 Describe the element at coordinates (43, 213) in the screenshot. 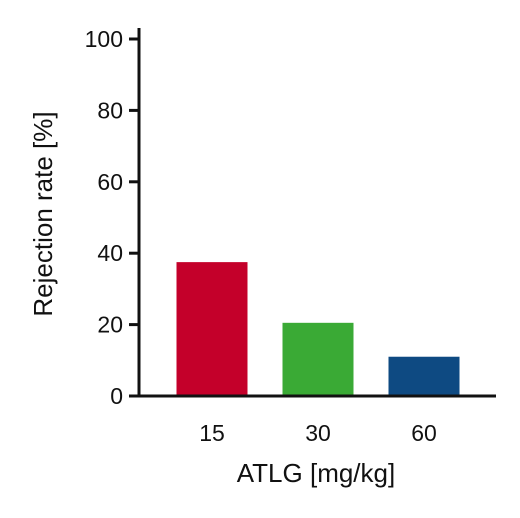

I see `y-axis-title: Rejection rate [%]` at that location.